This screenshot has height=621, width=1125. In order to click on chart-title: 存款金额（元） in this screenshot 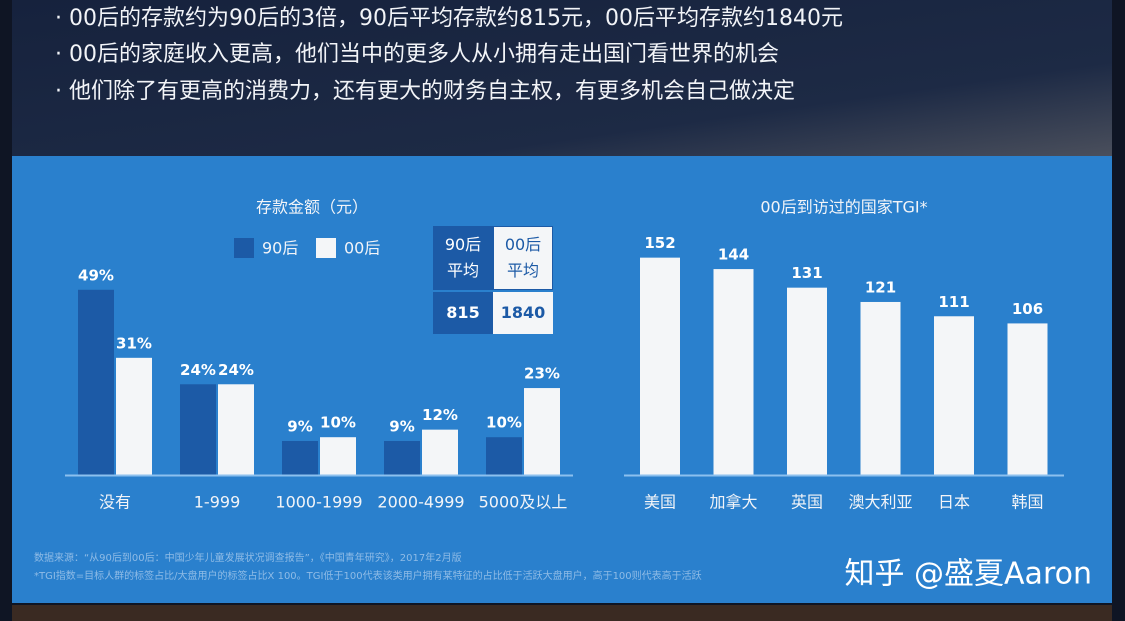, I will do `click(312, 207)`.